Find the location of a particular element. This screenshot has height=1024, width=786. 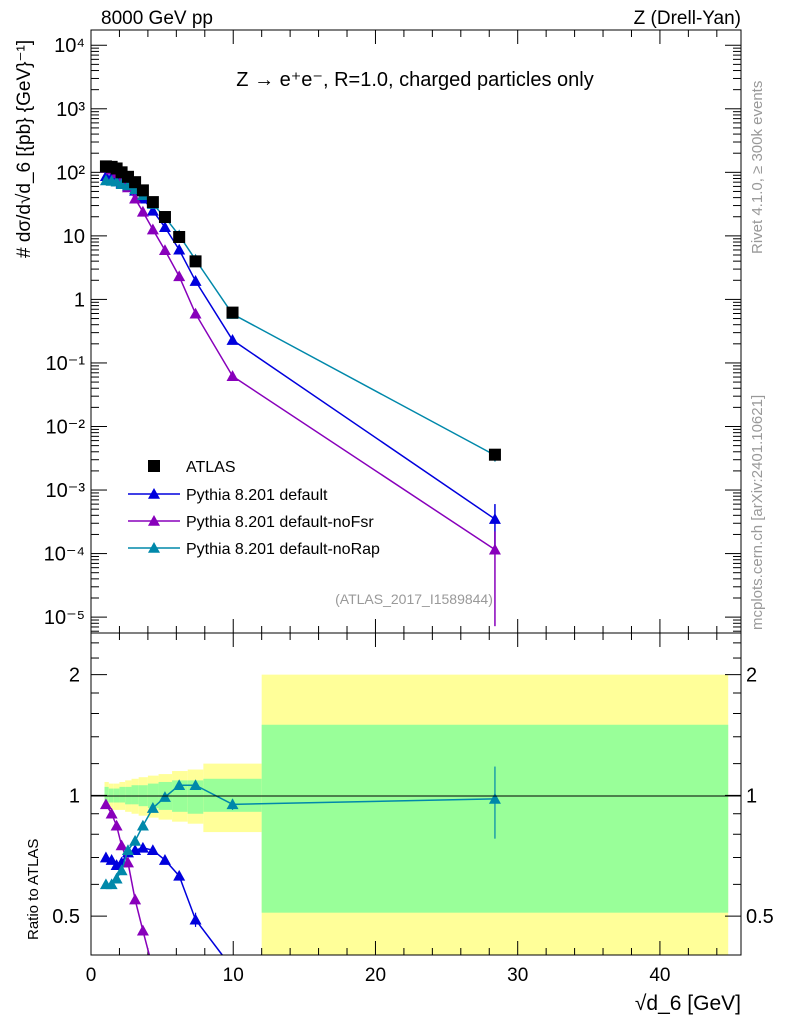

ratio-tick-label: 1 is located at coordinates (74, 796).